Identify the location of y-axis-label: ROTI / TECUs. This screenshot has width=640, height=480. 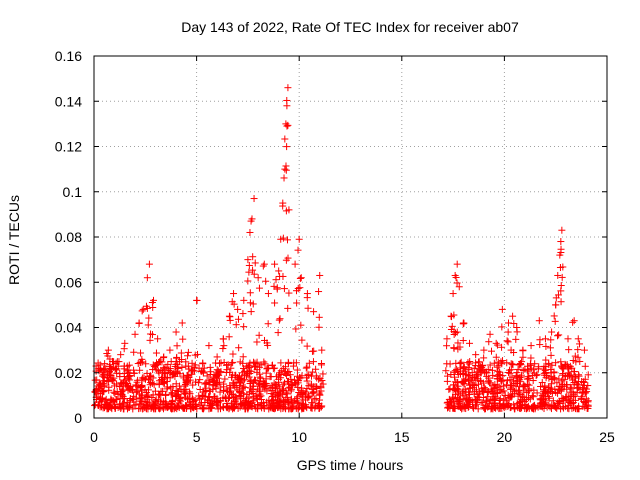
(14, 240).